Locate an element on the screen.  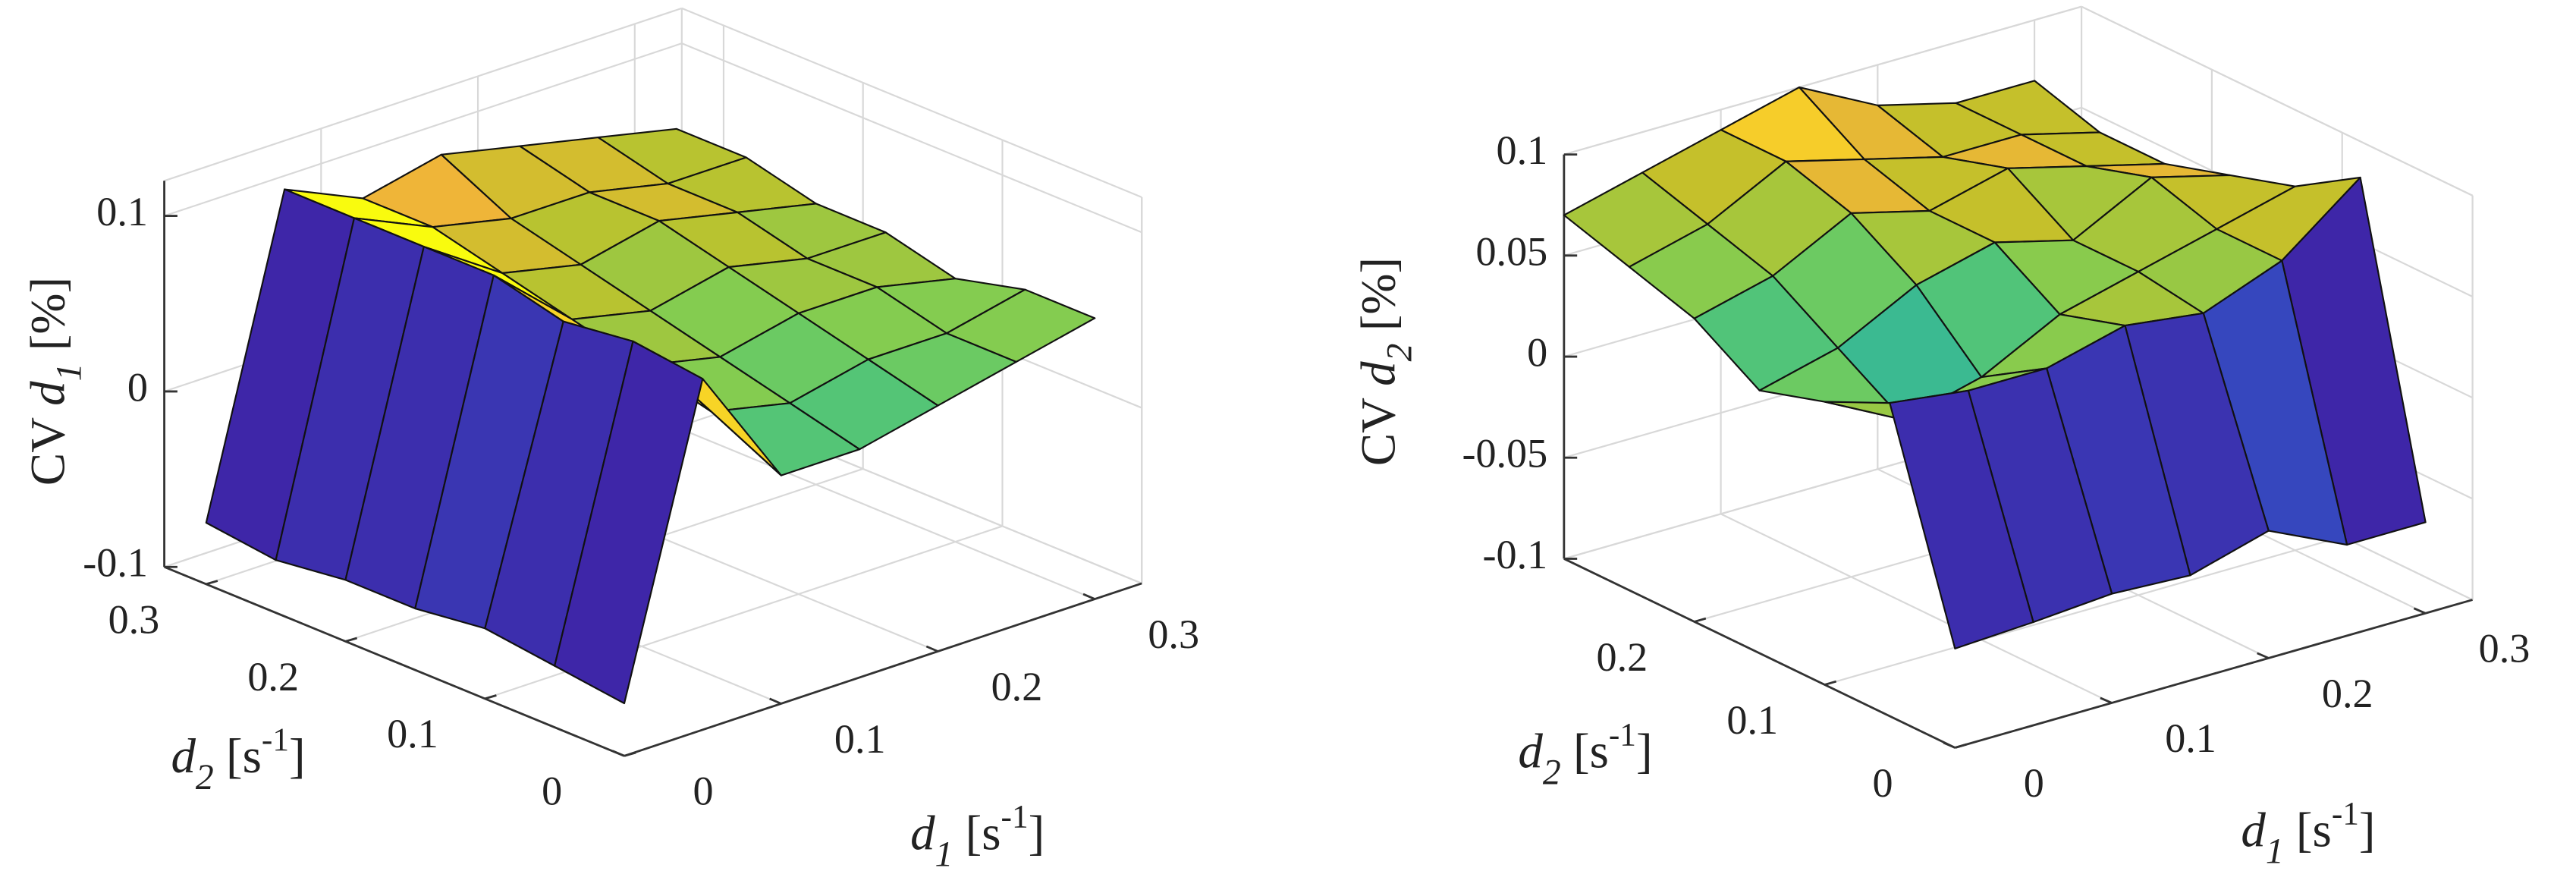
z-tick-label: 0.05 is located at coordinates (1511, 251).